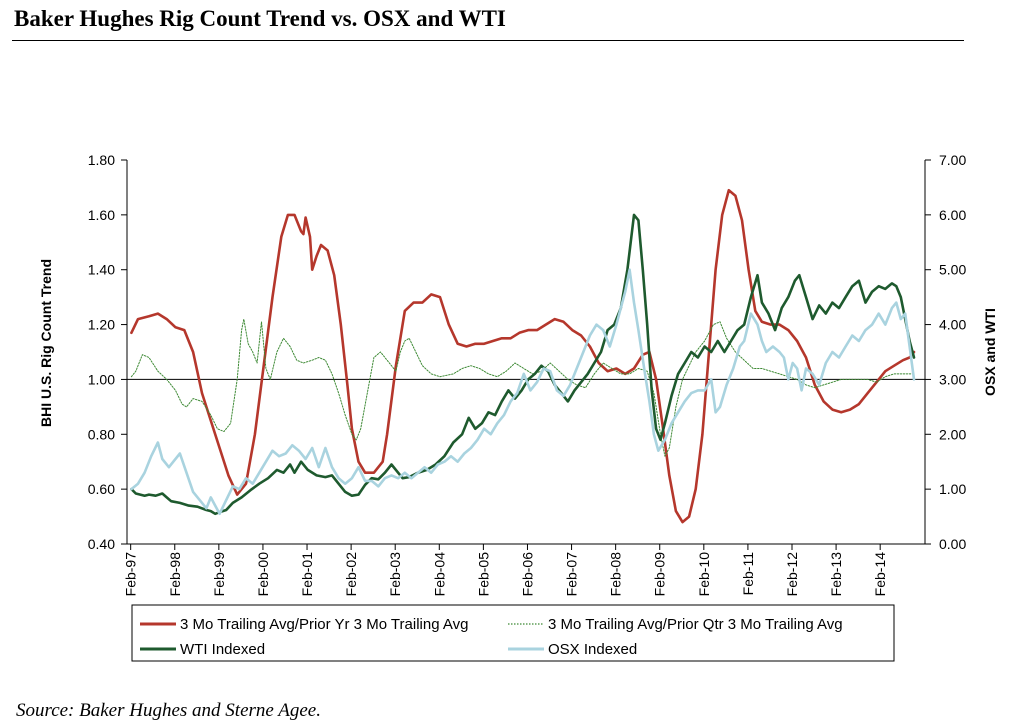  I want to click on legend-label-osx-indexed: OSX Indexed, so click(592, 649).